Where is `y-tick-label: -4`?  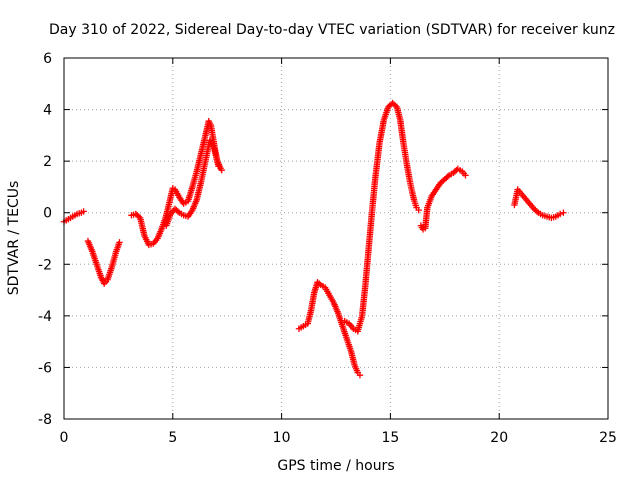 y-tick-label: -4 is located at coordinates (45, 317).